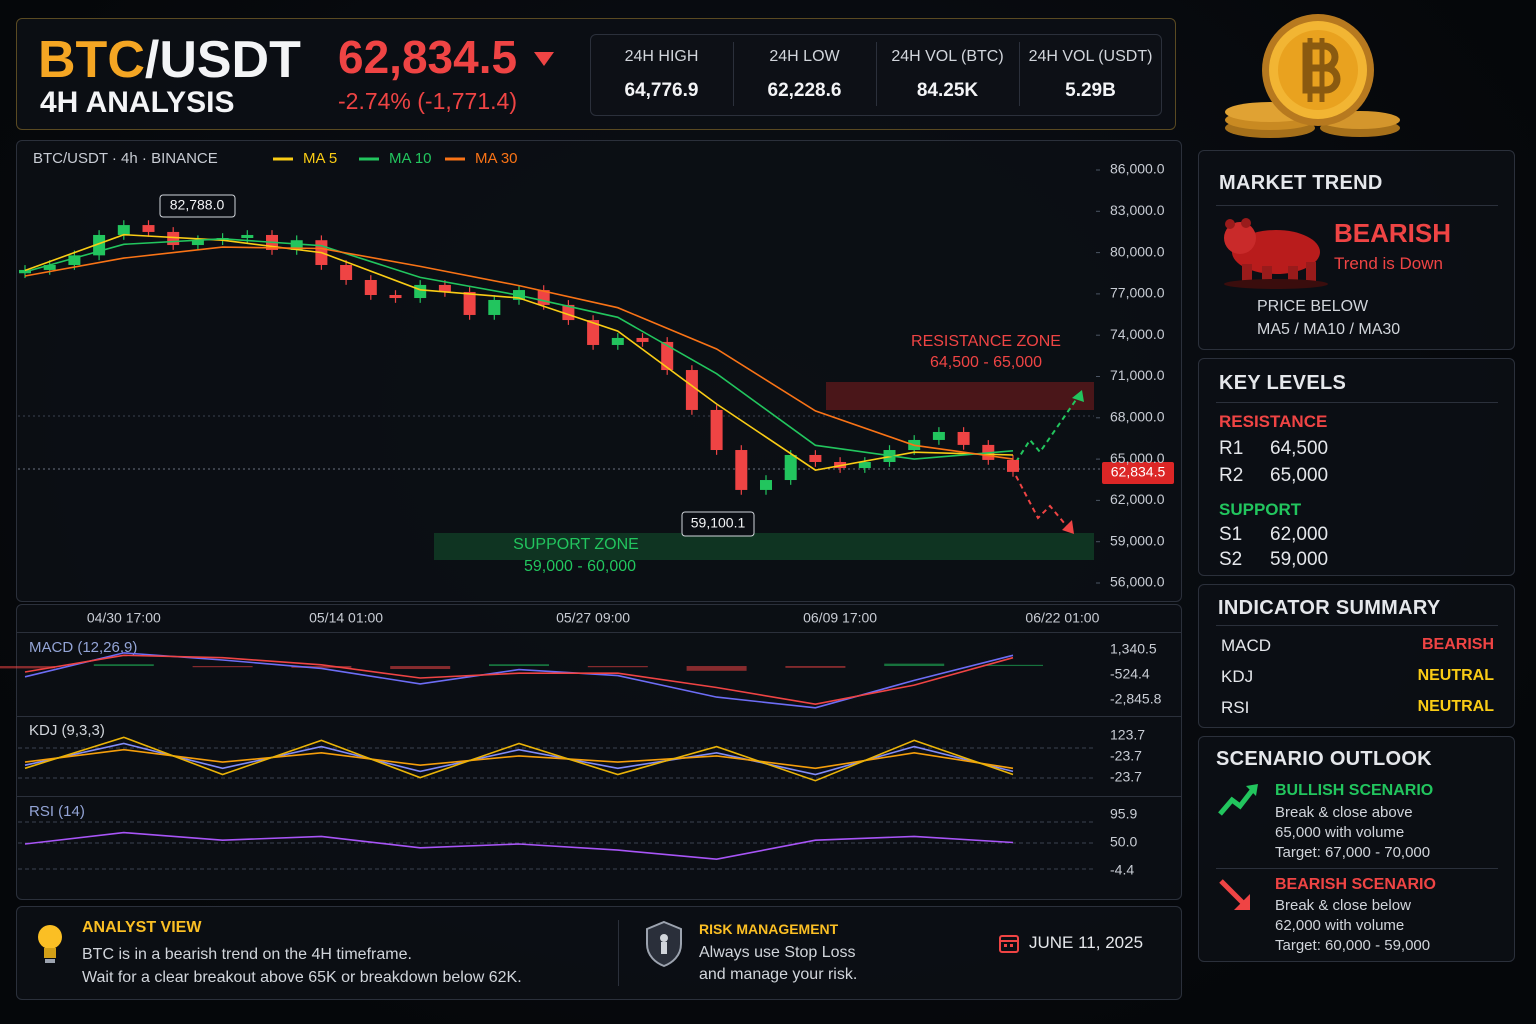 The image size is (1536, 1024). What do you see at coordinates (576, 544) in the screenshot?
I see `support-label: SUPPORT ZONE` at bounding box center [576, 544].